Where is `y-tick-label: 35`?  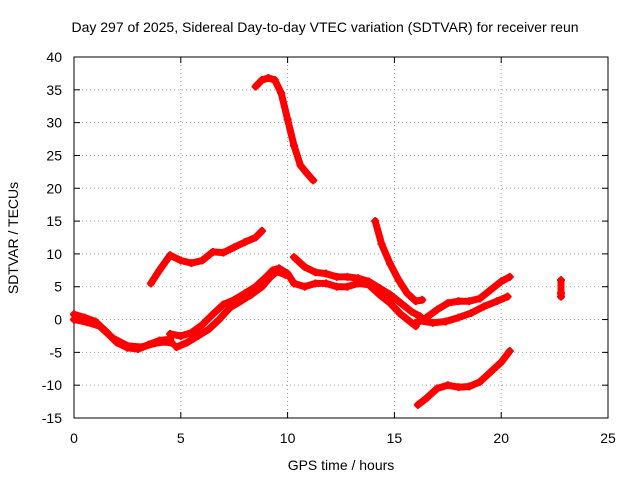
y-tick-label: 35 is located at coordinates (54, 90).